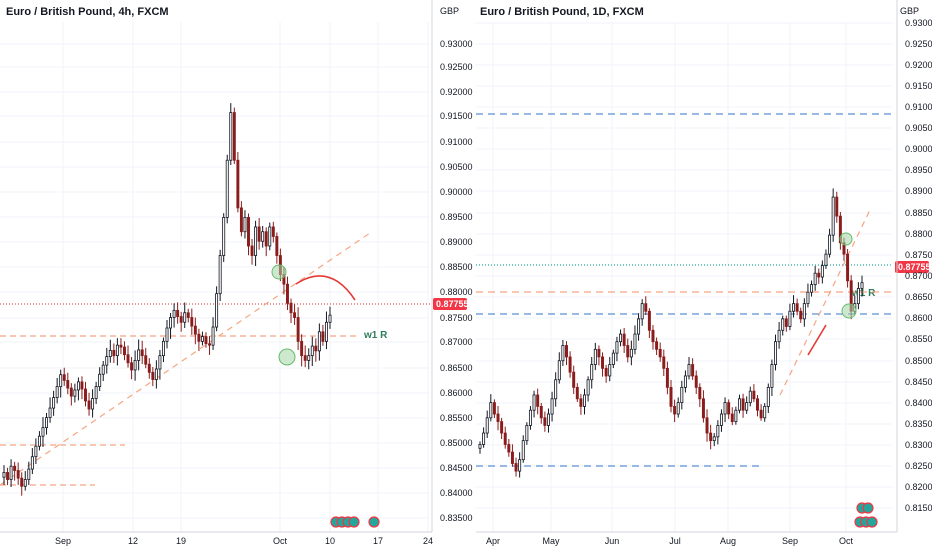 The width and height of the screenshot is (932, 550). I want to click on chart-left-x-tick: 17, so click(378, 541).